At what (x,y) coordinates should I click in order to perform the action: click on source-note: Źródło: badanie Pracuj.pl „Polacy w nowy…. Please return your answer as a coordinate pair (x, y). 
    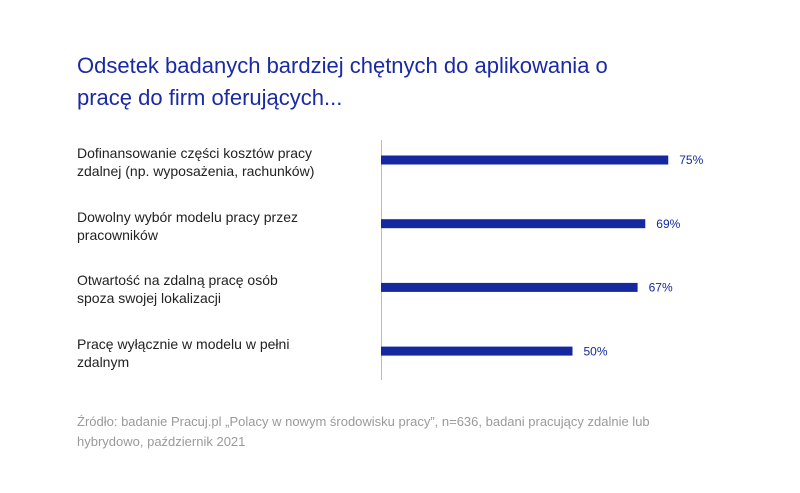
    Looking at the image, I should click on (363, 431).